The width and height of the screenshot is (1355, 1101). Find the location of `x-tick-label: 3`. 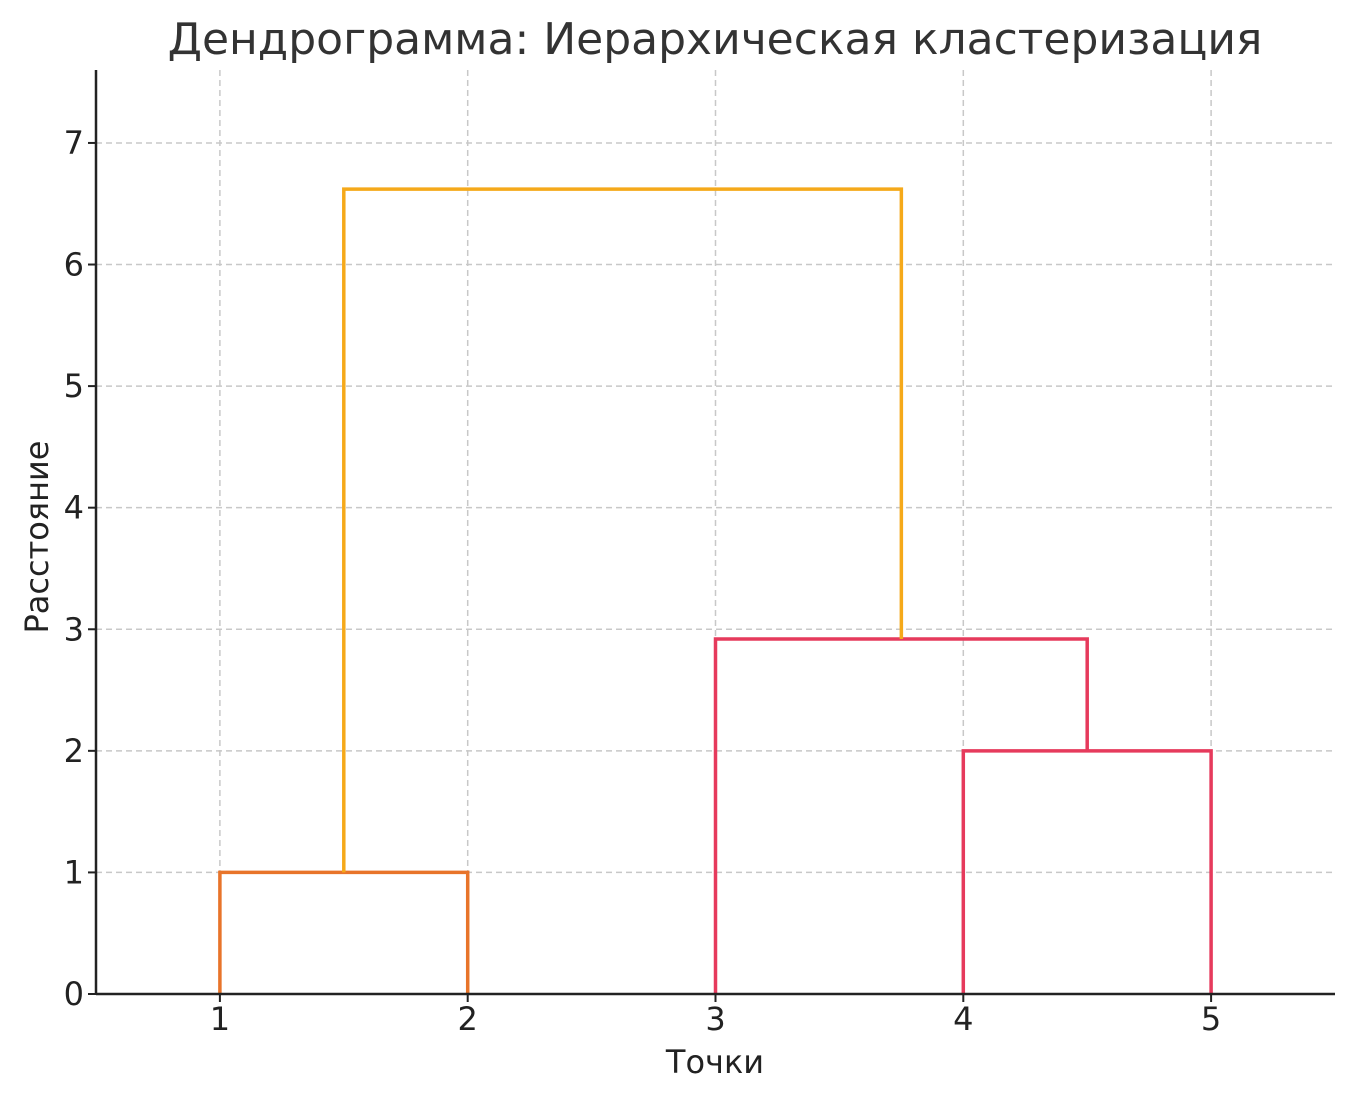

x-tick-label: 3 is located at coordinates (715, 1019).